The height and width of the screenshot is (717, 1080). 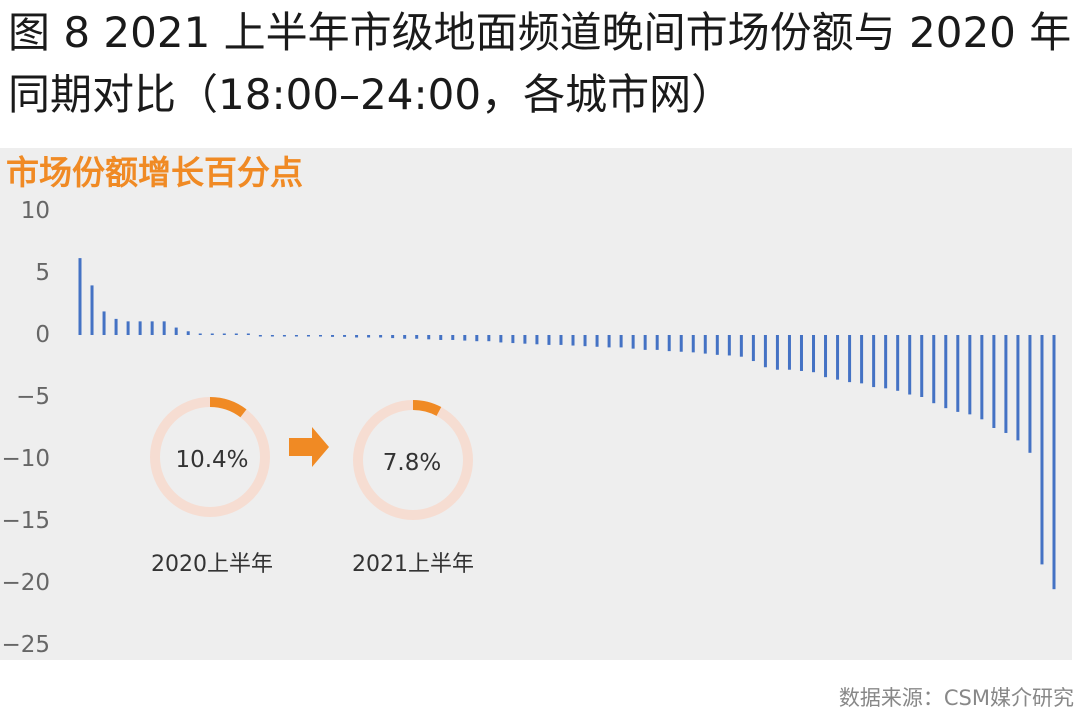 I want to click on y-tick-label: 10, so click(x=35, y=211).